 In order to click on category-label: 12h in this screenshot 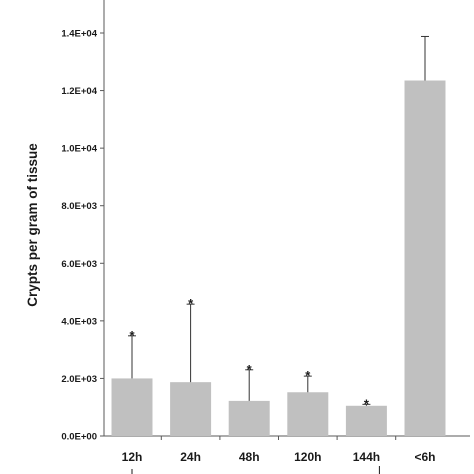, I will do `click(132, 457)`.